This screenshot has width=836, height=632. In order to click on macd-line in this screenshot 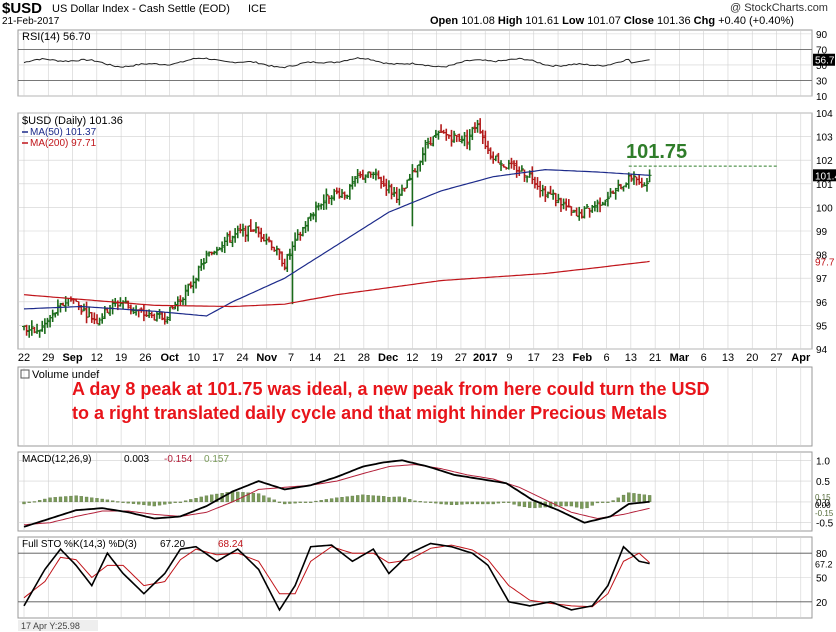, I will do `click(336, 493)`.